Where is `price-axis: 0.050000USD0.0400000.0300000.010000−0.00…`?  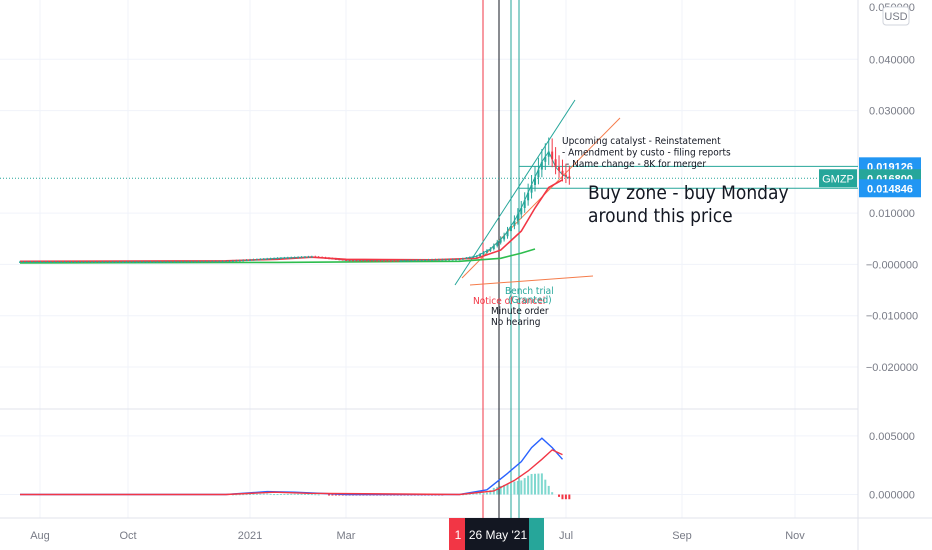
price-axis: 0.050000USD0.0400000.0300000.010000−0.00… is located at coordinates (870, 252).